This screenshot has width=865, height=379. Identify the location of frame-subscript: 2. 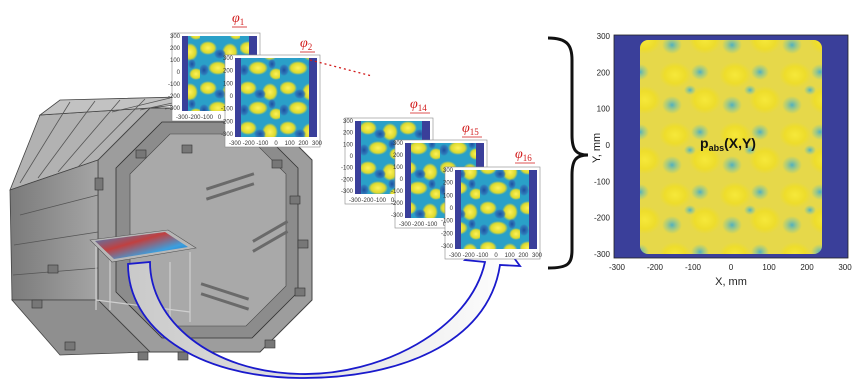
(310, 47).